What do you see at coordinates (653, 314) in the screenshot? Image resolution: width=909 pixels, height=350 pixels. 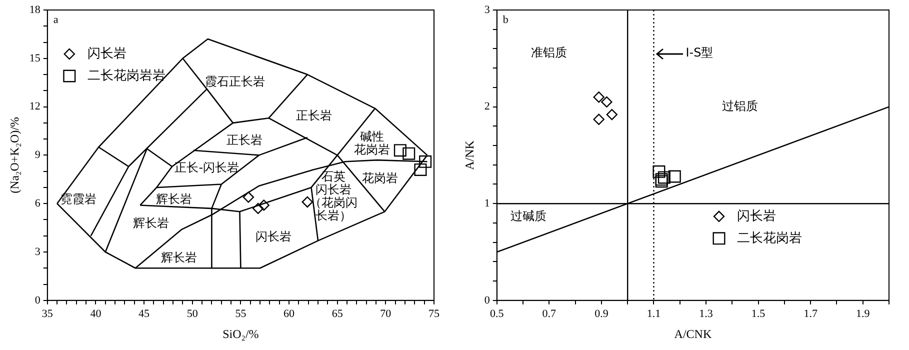 I see `x-tick-label: 1.1` at bounding box center [653, 314].